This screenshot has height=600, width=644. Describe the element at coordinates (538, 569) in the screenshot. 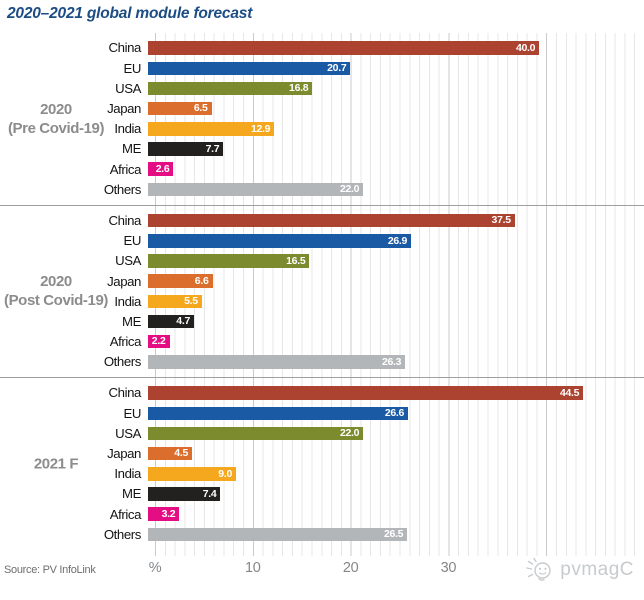

I see `pvmag-sun-logo-icon` at that location.